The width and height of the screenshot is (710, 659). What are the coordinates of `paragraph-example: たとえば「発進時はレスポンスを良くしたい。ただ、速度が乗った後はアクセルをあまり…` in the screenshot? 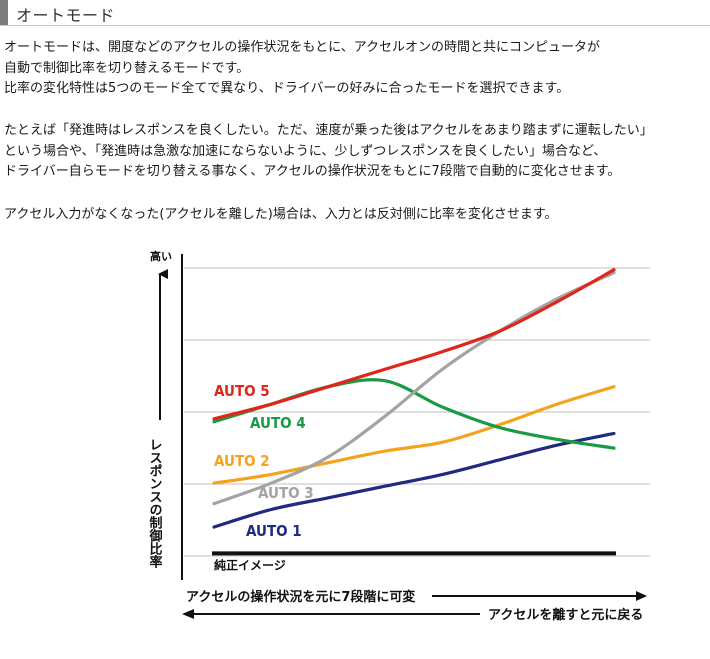 It's located at (356, 152).